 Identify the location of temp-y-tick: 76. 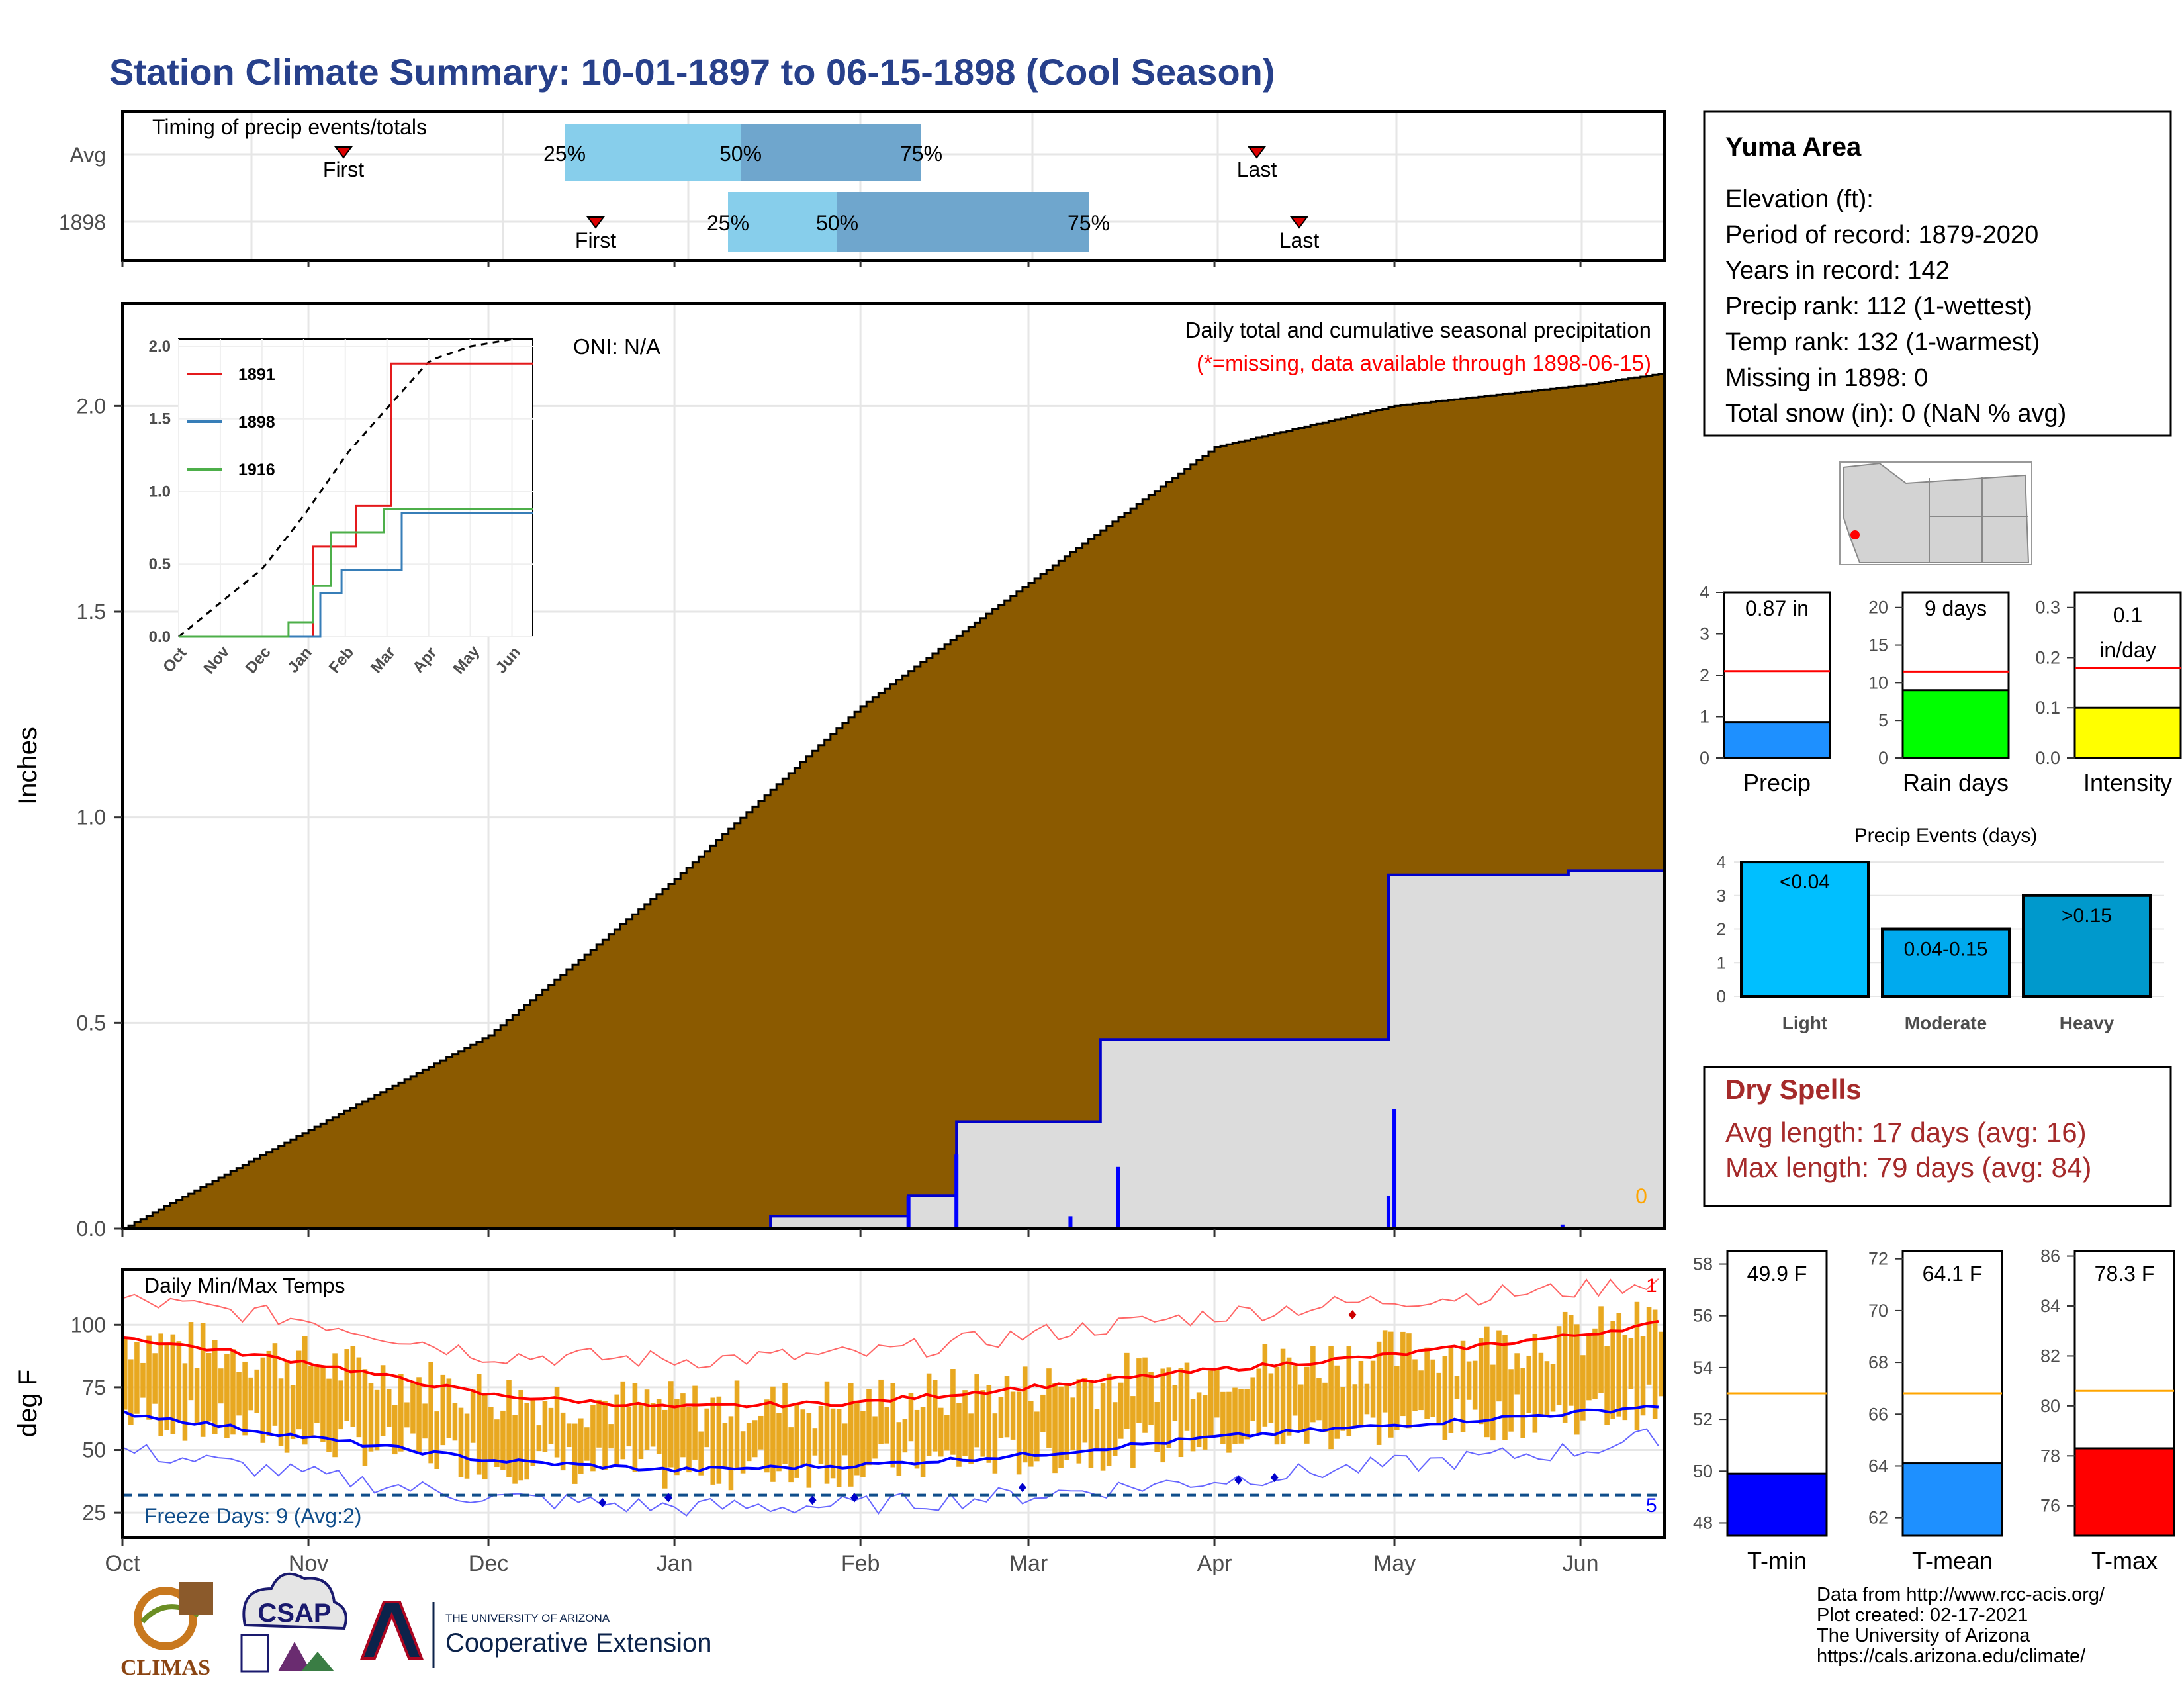
(2050, 1506).